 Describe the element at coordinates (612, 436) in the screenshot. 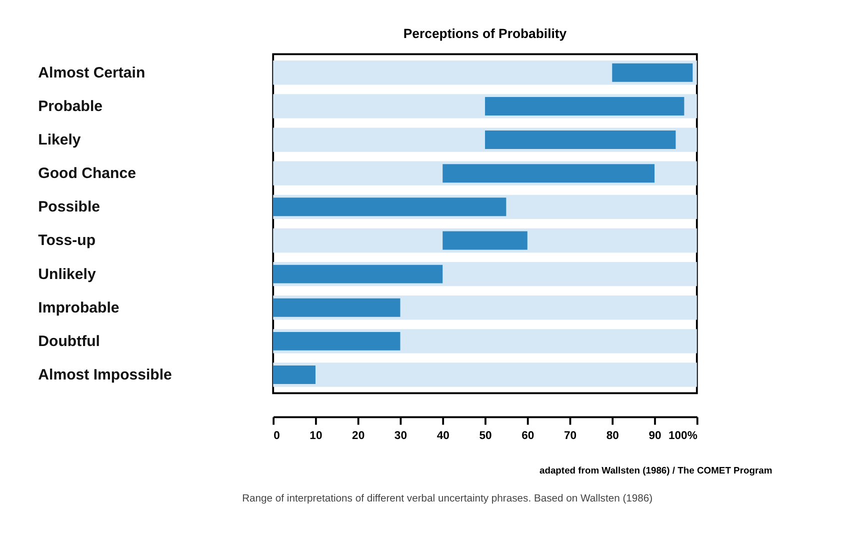

I see `x-tick-label: 80` at that location.